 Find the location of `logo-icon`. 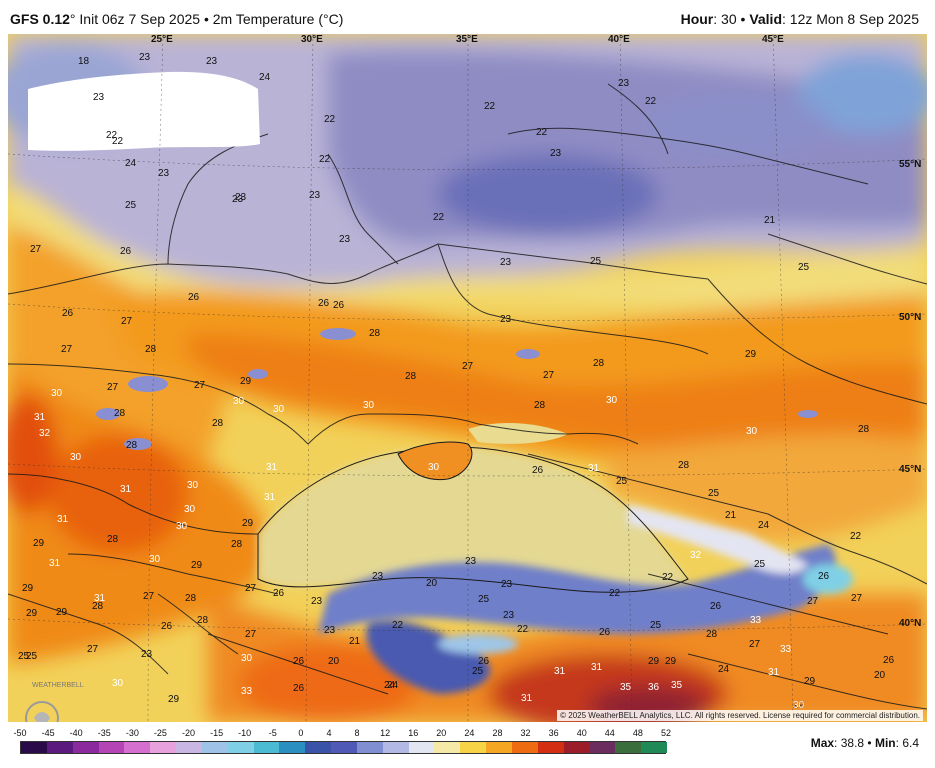

logo-icon is located at coordinates (42, 711).